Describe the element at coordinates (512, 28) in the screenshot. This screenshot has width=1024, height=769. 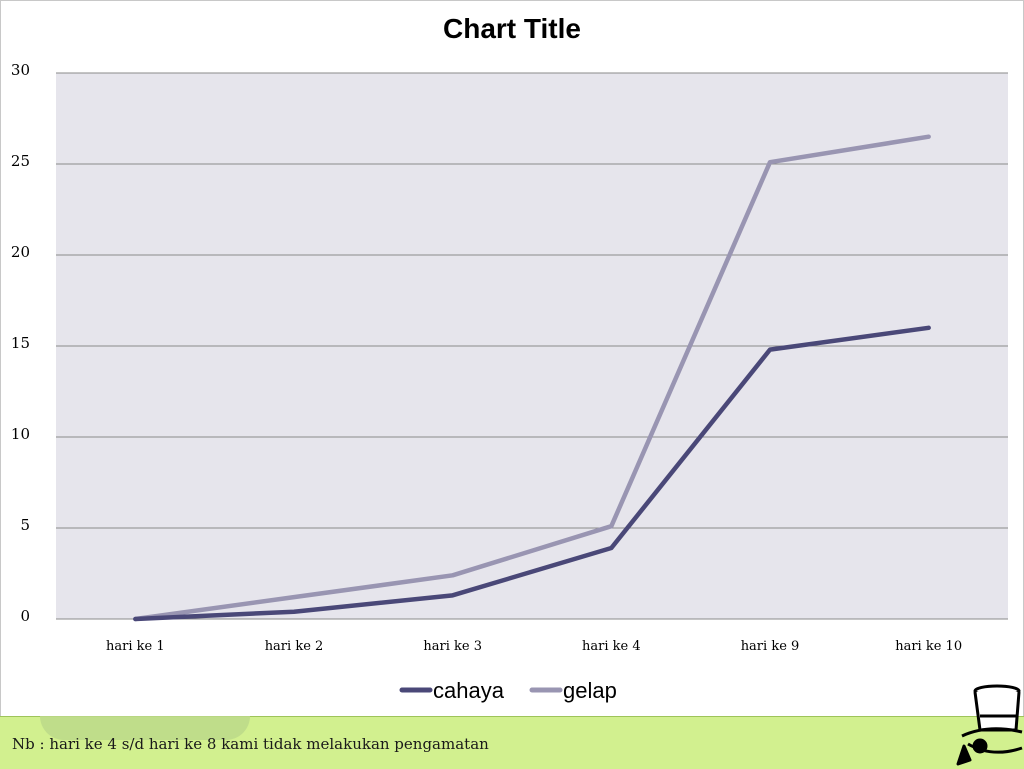
I see `chart-title: Chart Title` at that location.